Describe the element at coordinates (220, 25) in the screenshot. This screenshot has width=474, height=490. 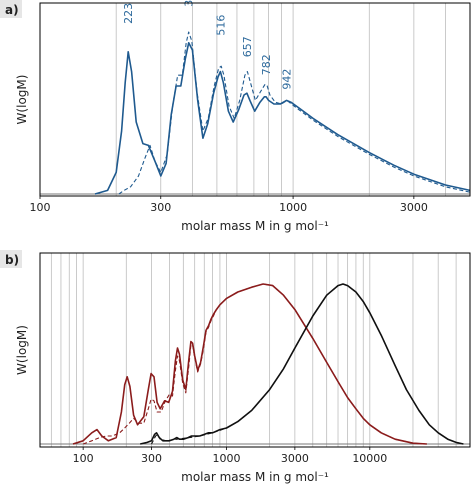
I see `peak-label: 516` at that location.